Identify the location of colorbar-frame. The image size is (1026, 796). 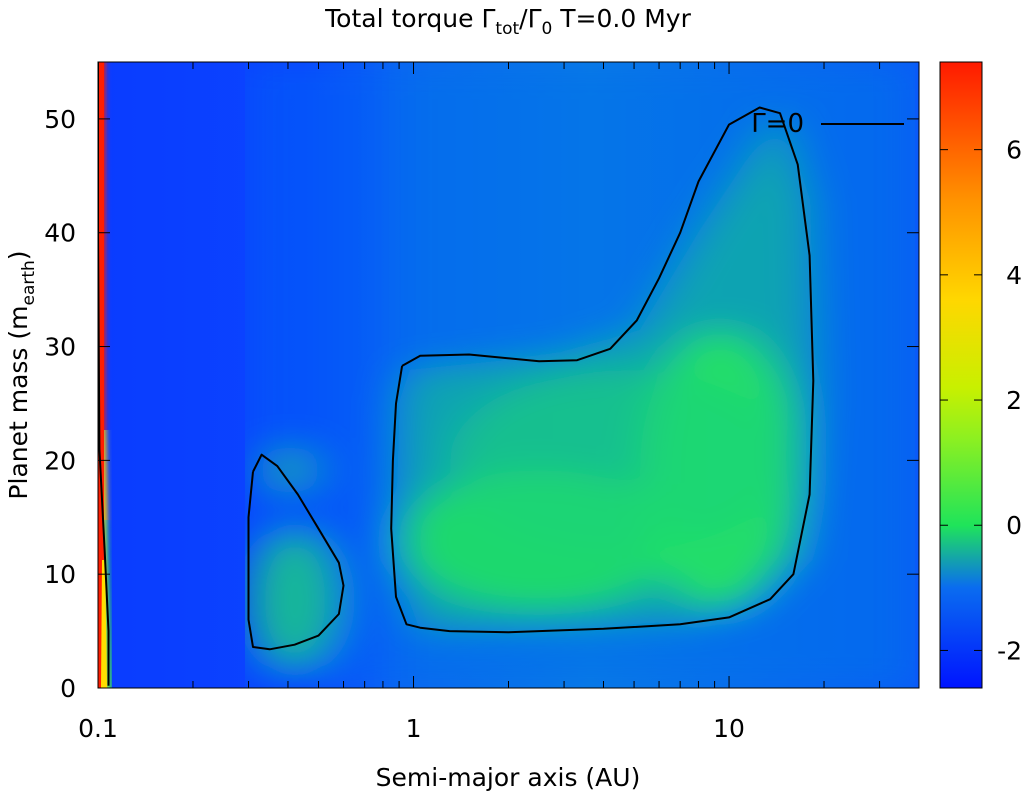
(961, 375).